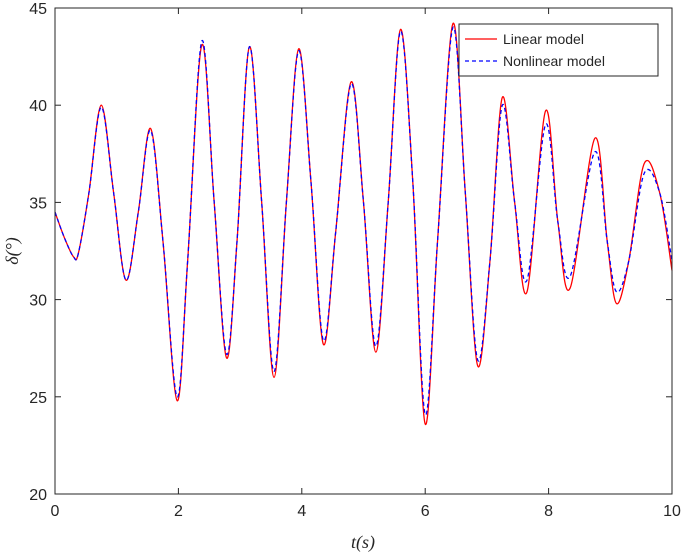  What do you see at coordinates (548, 511) in the screenshot?
I see `x-tick-label: 8` at bounding box center [548, 511].